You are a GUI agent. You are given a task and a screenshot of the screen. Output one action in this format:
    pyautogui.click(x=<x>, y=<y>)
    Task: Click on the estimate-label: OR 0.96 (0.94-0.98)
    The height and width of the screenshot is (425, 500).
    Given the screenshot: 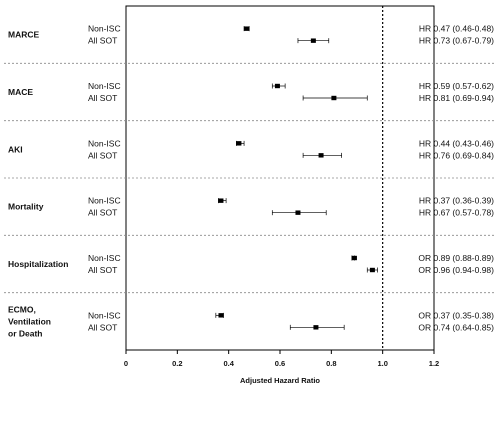 What is the action you would take?
    pyautogui.click(x=456, y=270)
    